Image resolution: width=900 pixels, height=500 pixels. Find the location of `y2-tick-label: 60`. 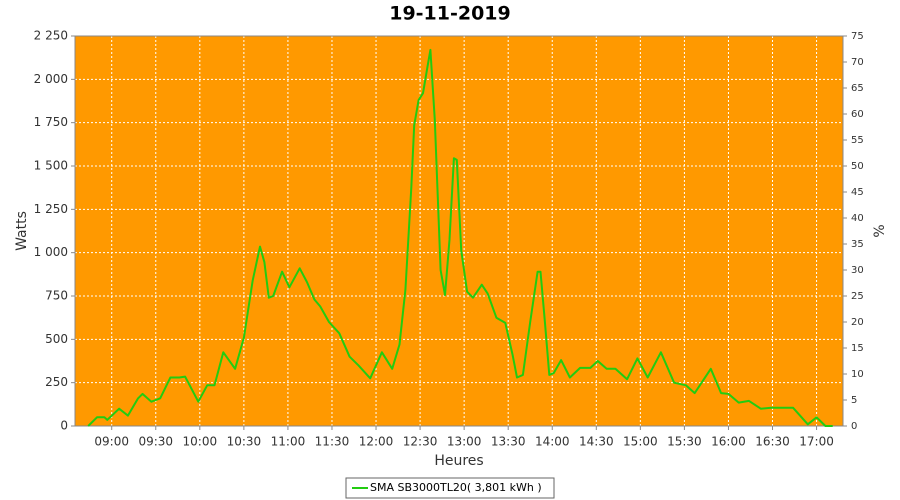

y2-tick-label: 60 is located at coordinates (857, 114).